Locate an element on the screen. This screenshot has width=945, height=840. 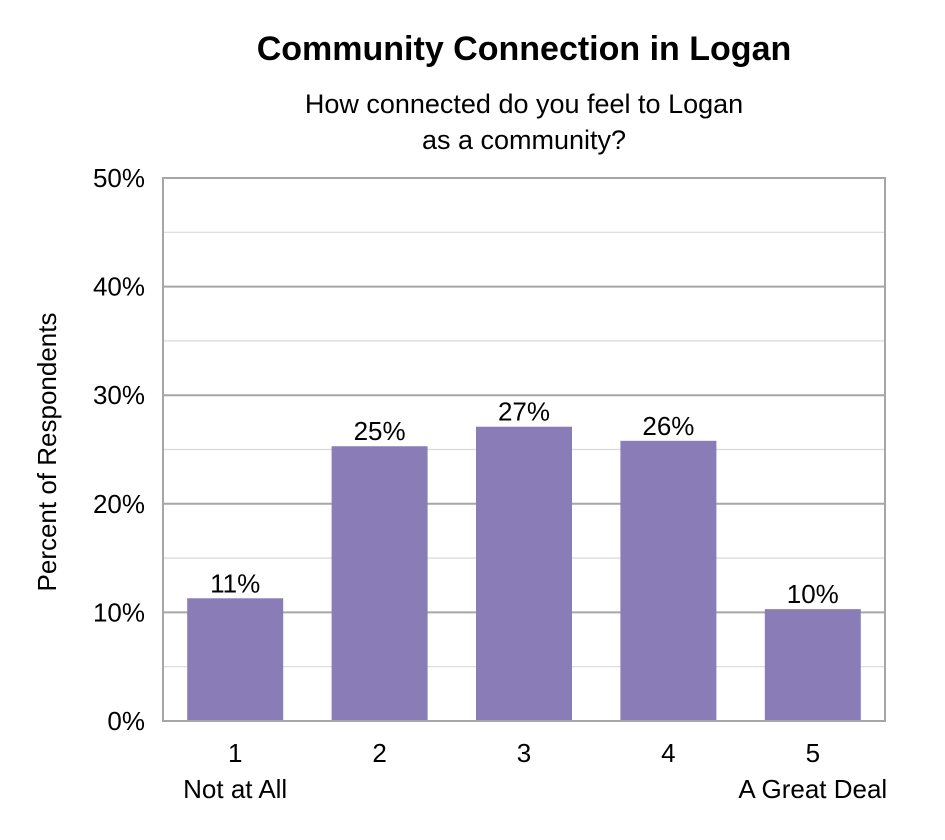
data-label: 27% is located at coordinates (524, 412).